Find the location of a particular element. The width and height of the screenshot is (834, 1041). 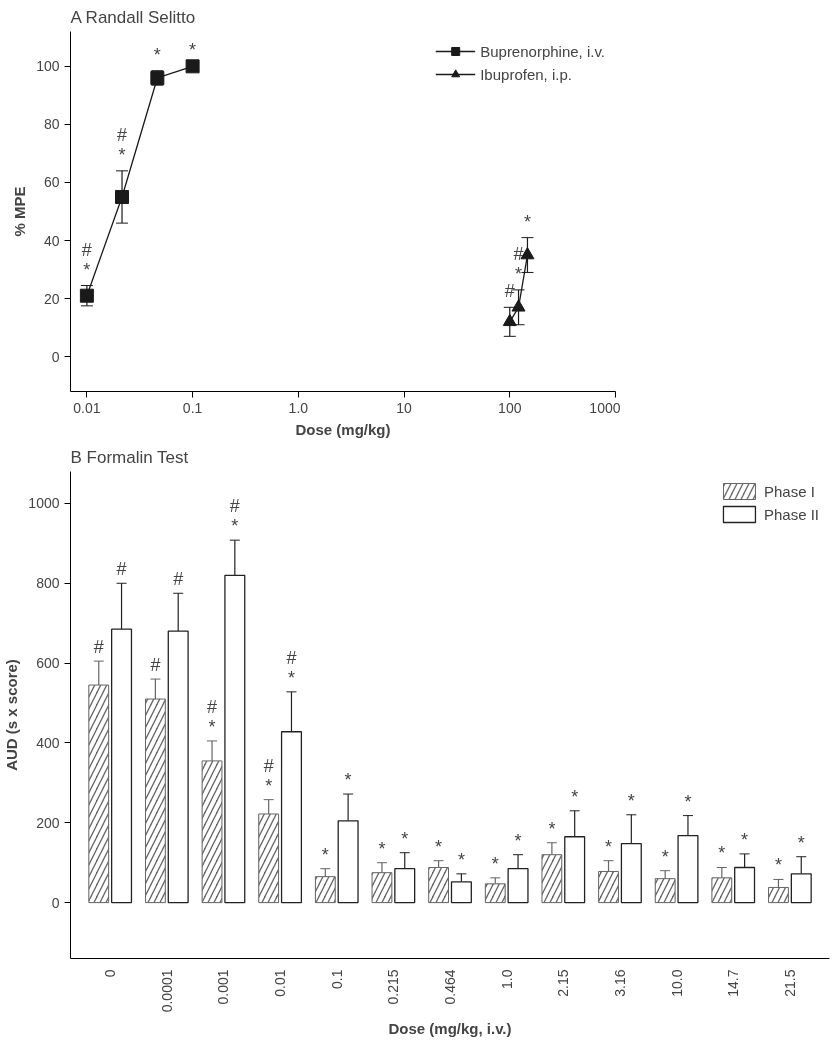

y-tick-label: 20 is located at coordinates (51, 298).